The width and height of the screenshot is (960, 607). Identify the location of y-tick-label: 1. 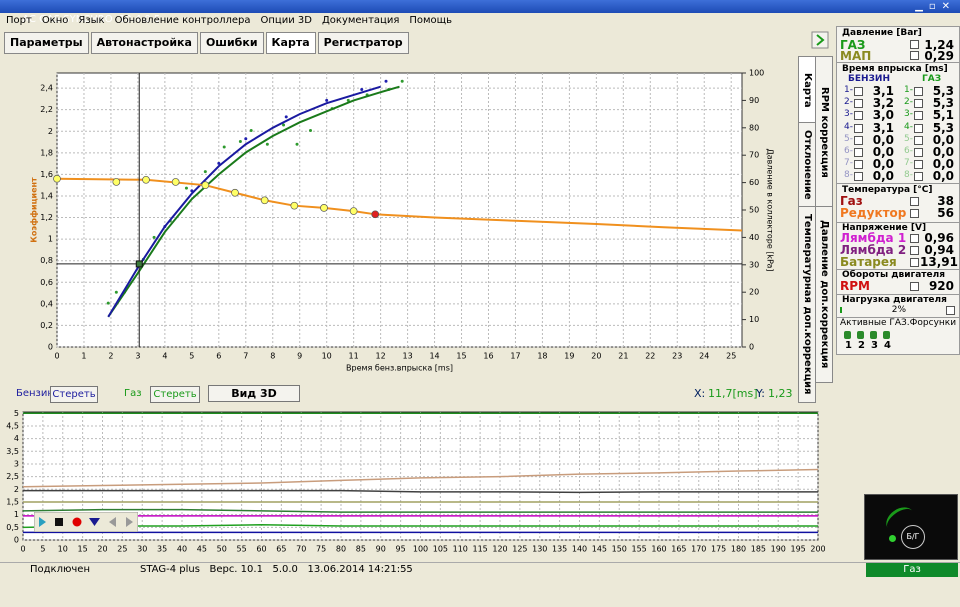
(16, 514).